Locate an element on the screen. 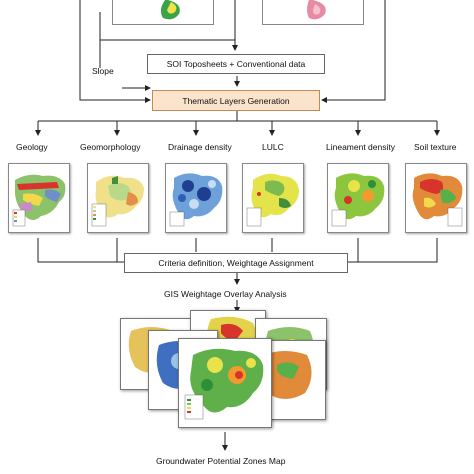 This screenshot has width=474, height=474. geomorphology-map-thumbnail is located at coordinates (118, 198).